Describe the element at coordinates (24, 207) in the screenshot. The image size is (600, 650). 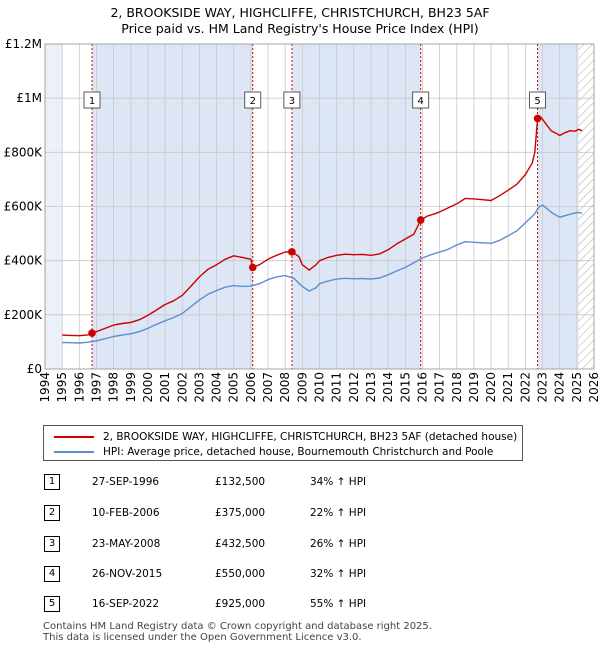
I see `y-tick-label: £600K` at that location.